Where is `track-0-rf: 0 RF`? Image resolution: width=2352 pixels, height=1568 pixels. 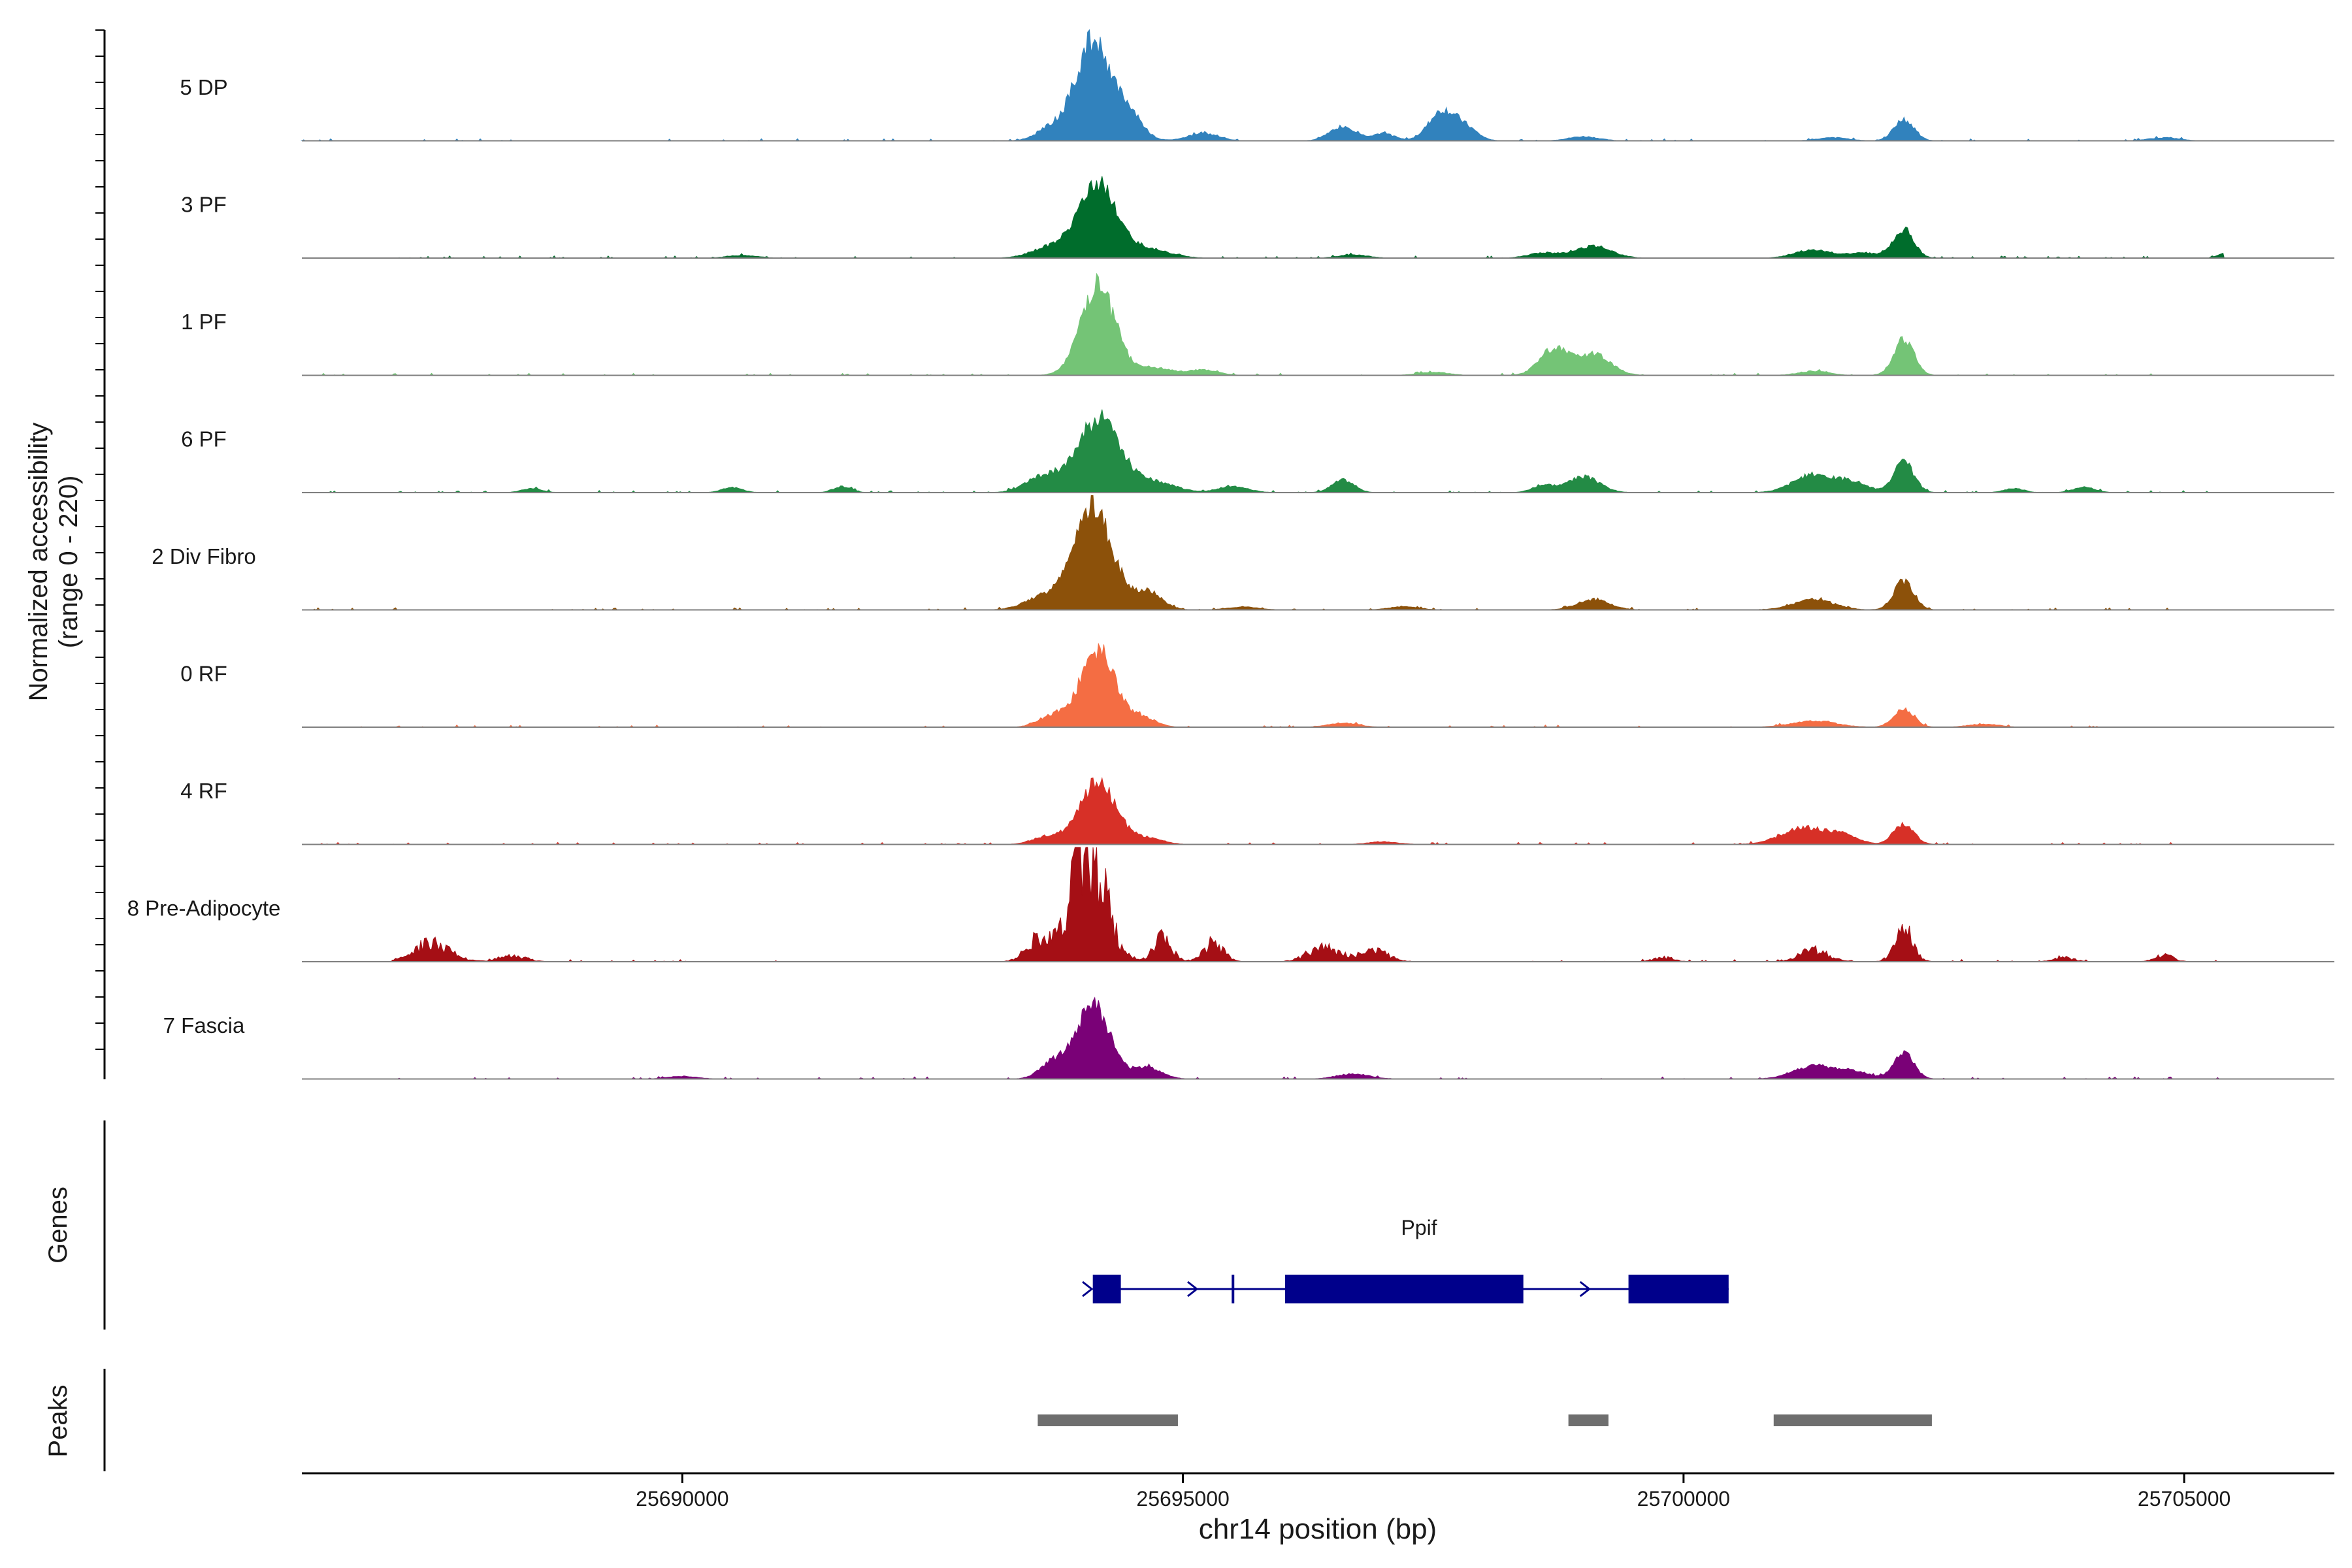
track-0-rf: 0 RF is located at coordinates (1257, 685).